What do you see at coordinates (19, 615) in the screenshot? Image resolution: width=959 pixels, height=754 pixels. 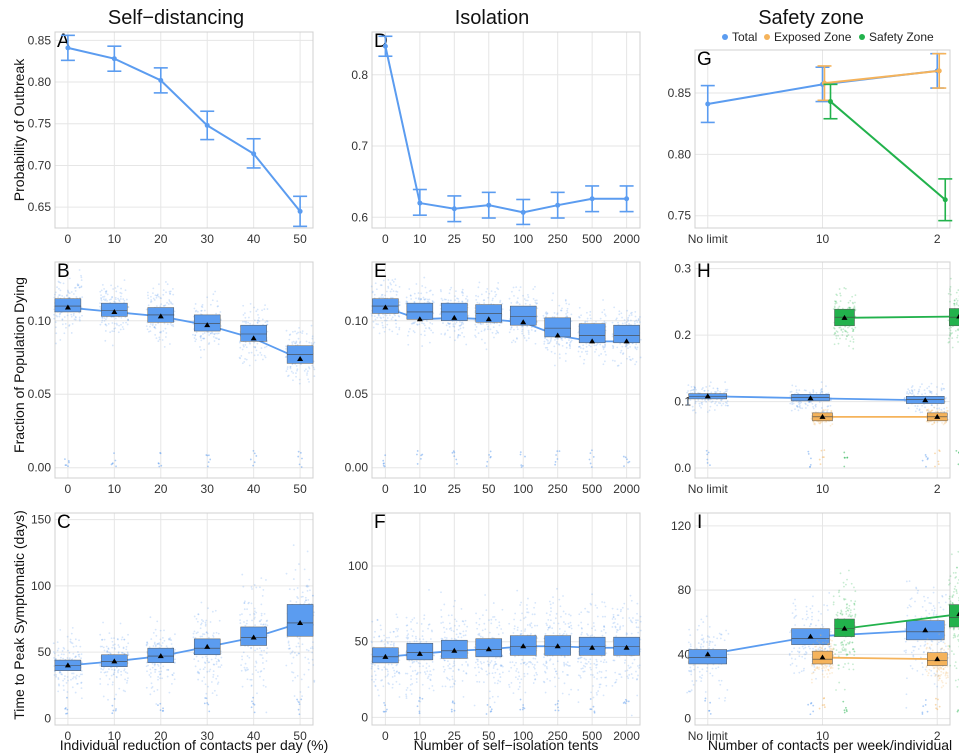 I see `y-axis-label-row3: Time to Peak Symptomatic (days)` at bounding box center [19, 615].